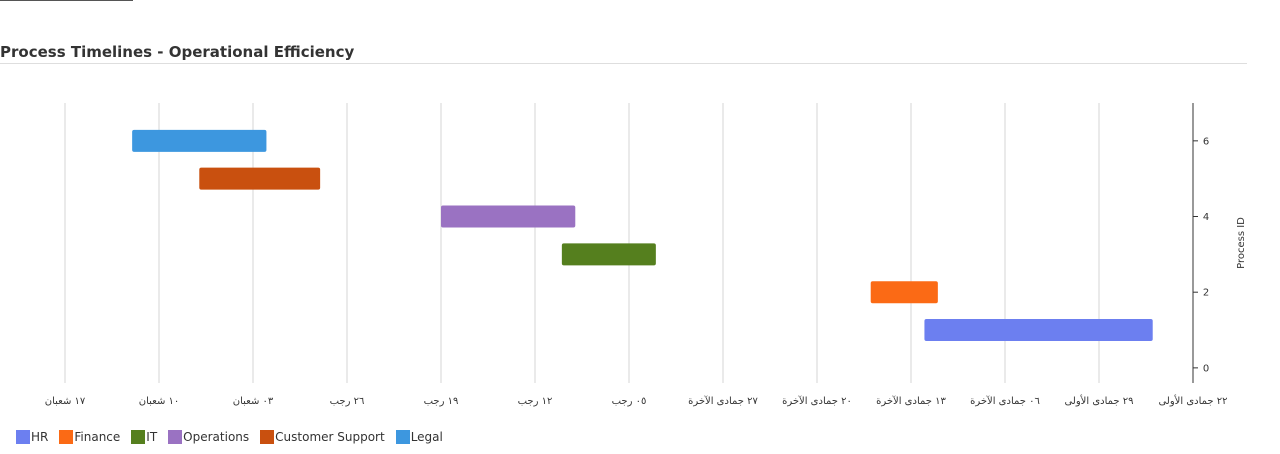  What do you see at coordinates (1206, 293) in the screenshot?
I see `y-tick-label: 2` at bounding box center [1206, 293].